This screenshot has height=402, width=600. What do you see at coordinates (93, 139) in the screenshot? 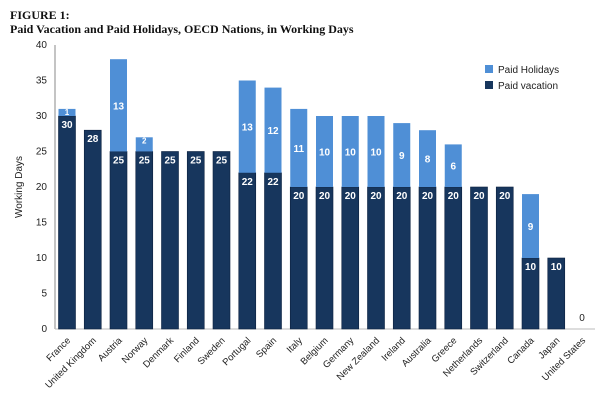
I see `data-label-vacation: 28` at bounding box center [93, 139].